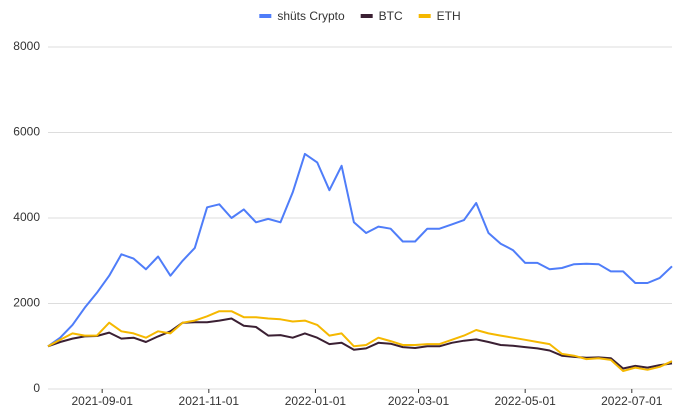 The height and width of the screenshot is (408, 675). Describe the element at coordinates (209, 401) in the screenshot. I see `x-tick-label: 2021-11-01` at that location.